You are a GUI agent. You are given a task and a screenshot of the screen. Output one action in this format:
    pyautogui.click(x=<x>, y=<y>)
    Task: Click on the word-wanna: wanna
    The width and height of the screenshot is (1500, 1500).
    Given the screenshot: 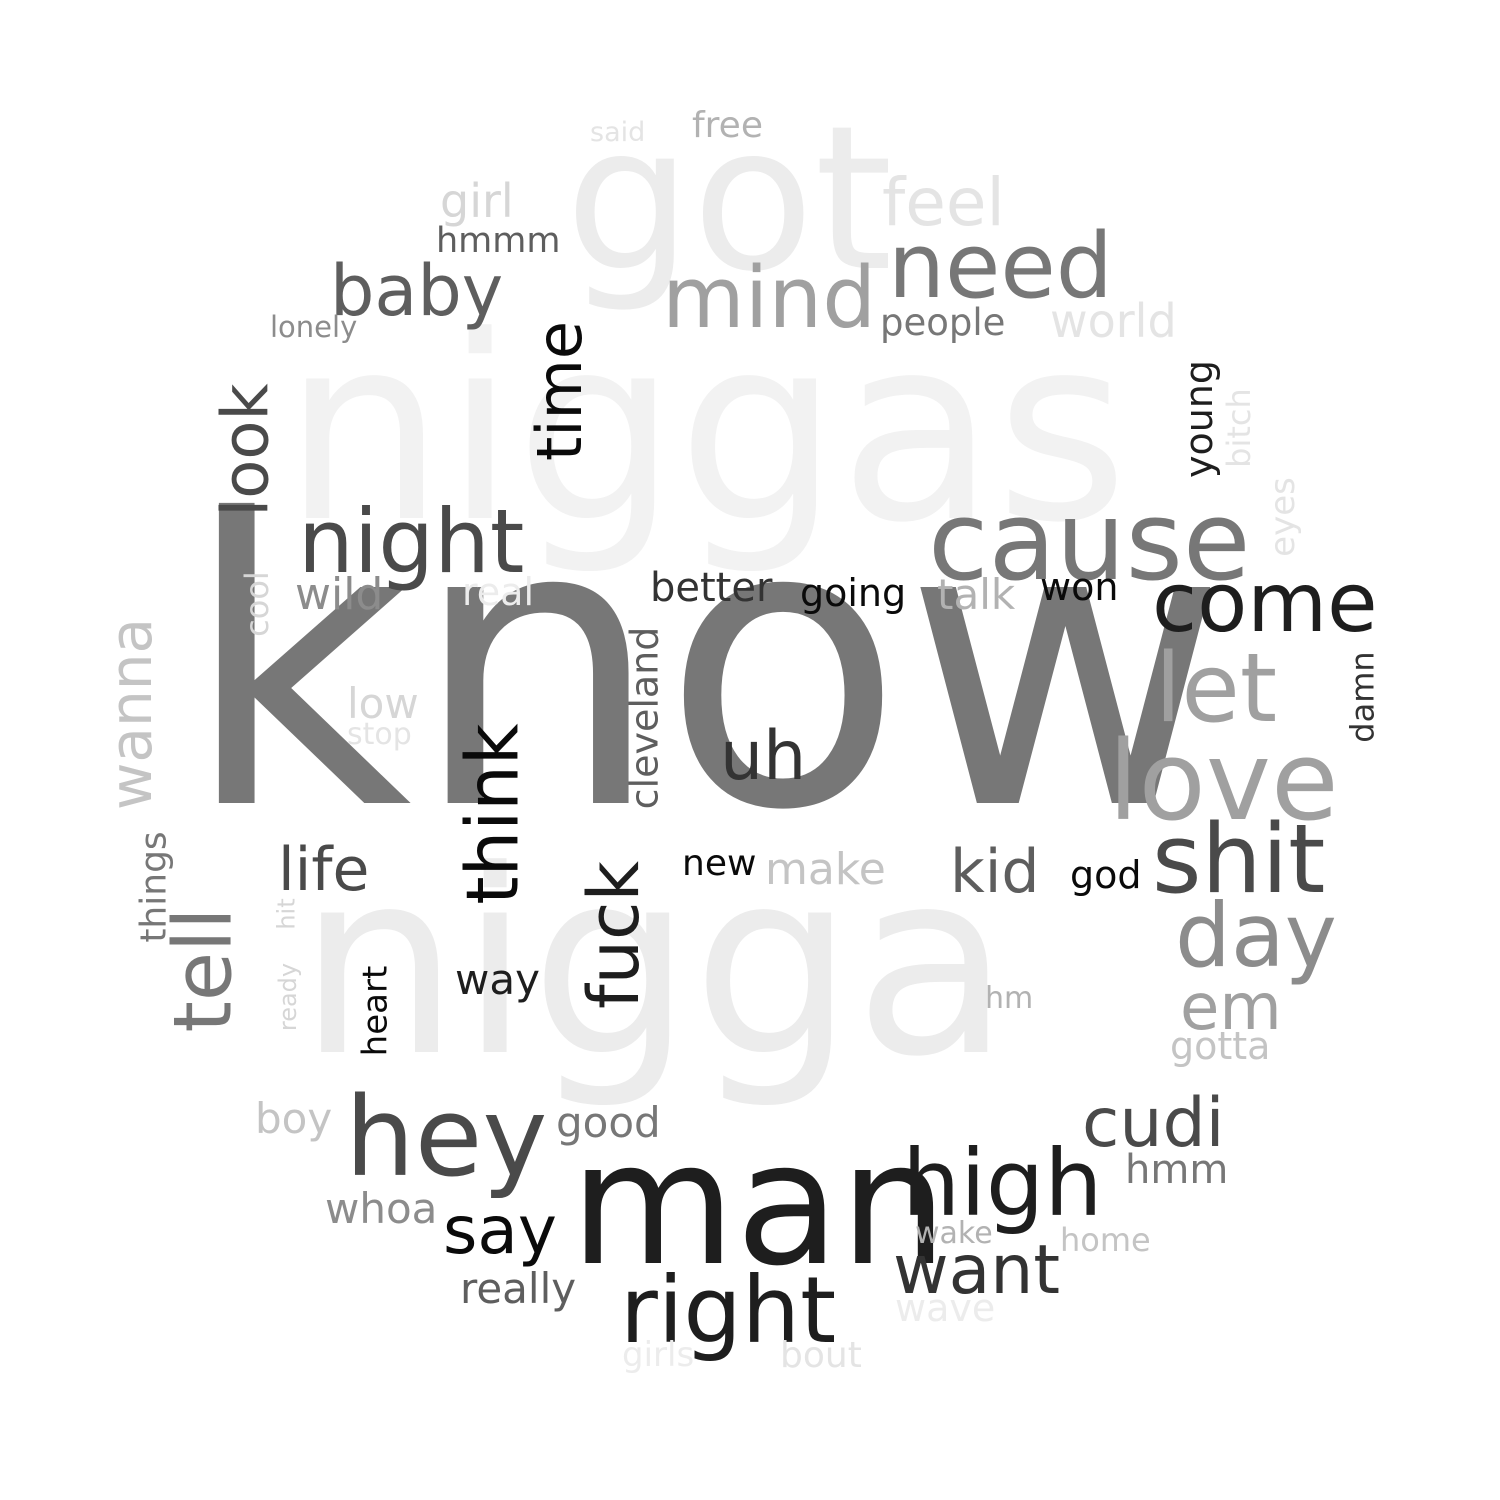 What is the action you would take?
    pyautogui.click(x=131, y=714)
    